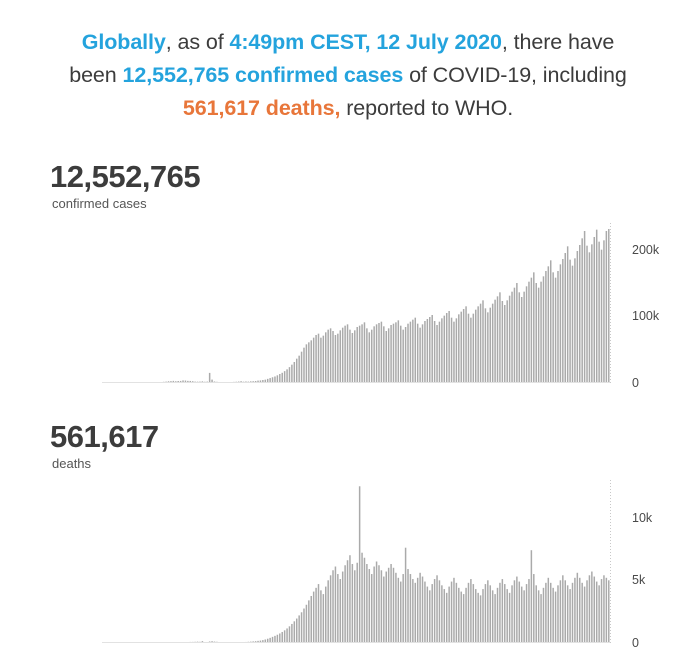  What do you see at coordinates (365, 42) in the screenshot?
I see `headline-timestamp: 4:49pm CEST, 12 July 2020` at bounding box center [365, 42].